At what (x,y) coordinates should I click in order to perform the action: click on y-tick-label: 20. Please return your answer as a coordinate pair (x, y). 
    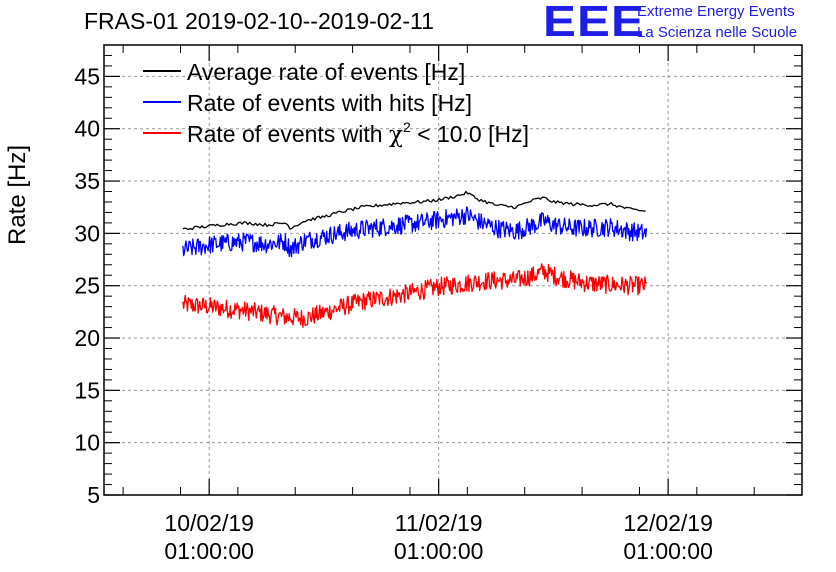
    Looking at the image, I should click on (87, 338).